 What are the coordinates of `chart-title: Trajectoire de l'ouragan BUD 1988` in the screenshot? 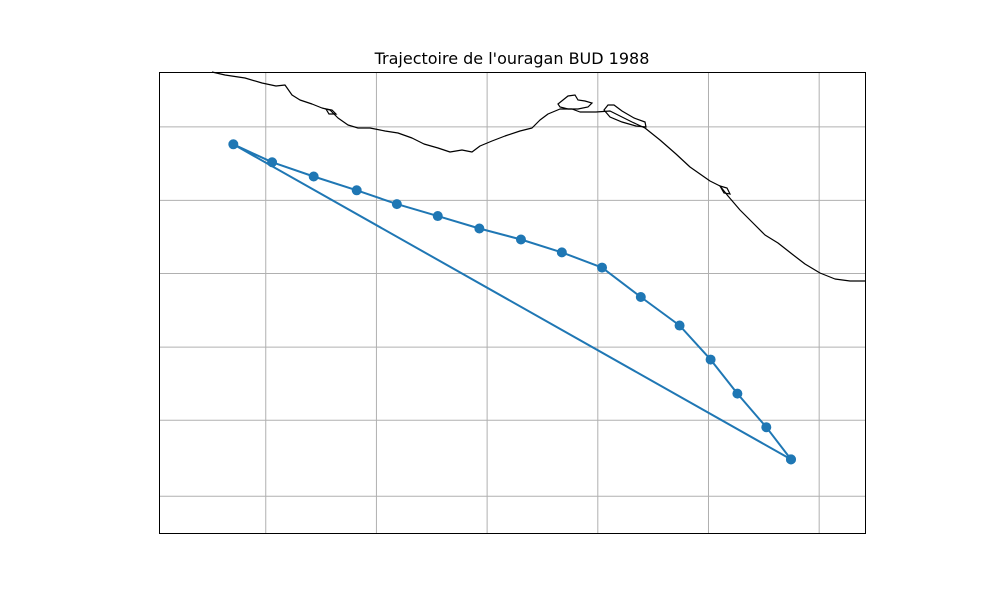 It's located at (512, 58).